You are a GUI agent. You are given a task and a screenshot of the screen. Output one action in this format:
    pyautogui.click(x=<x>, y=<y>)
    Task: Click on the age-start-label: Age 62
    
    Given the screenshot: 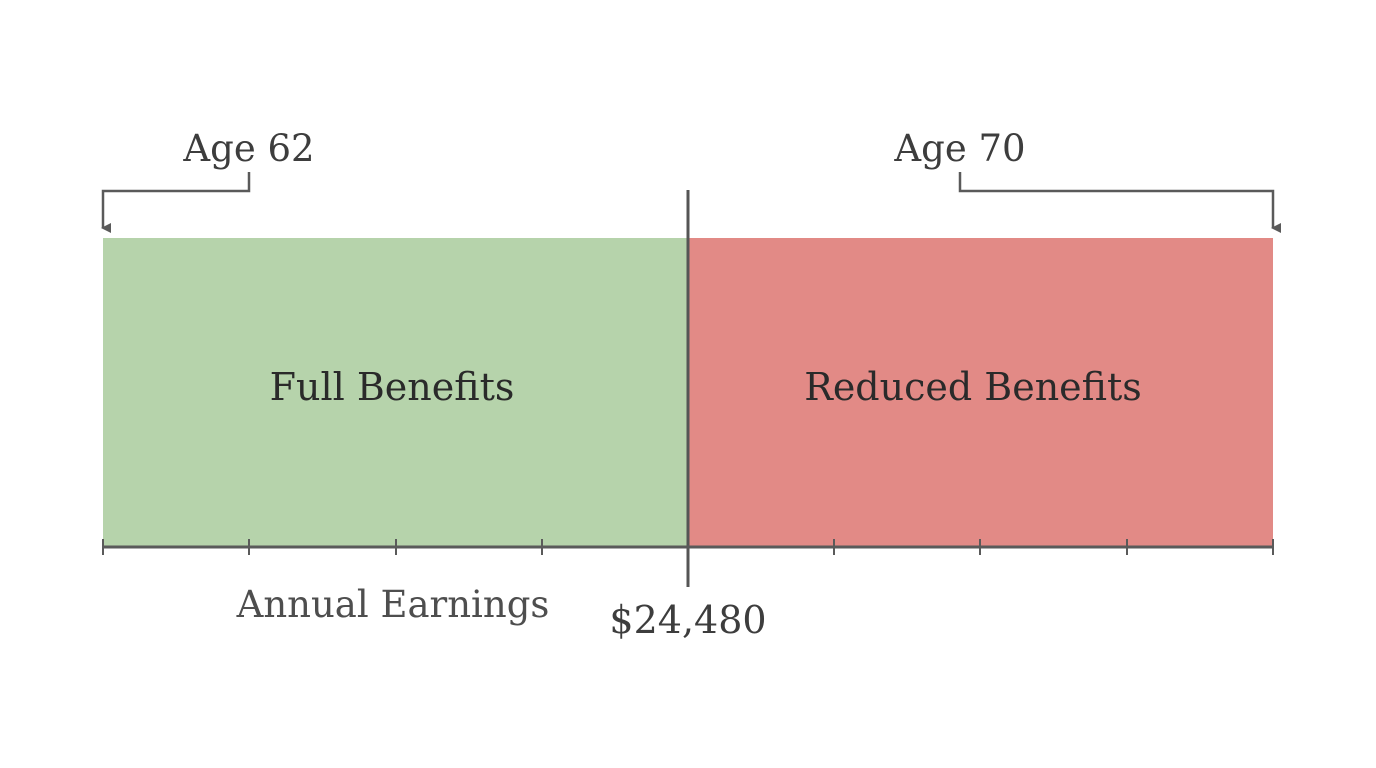 What is the action you would take?
    pyautogui.click(x=248, y=148)
    